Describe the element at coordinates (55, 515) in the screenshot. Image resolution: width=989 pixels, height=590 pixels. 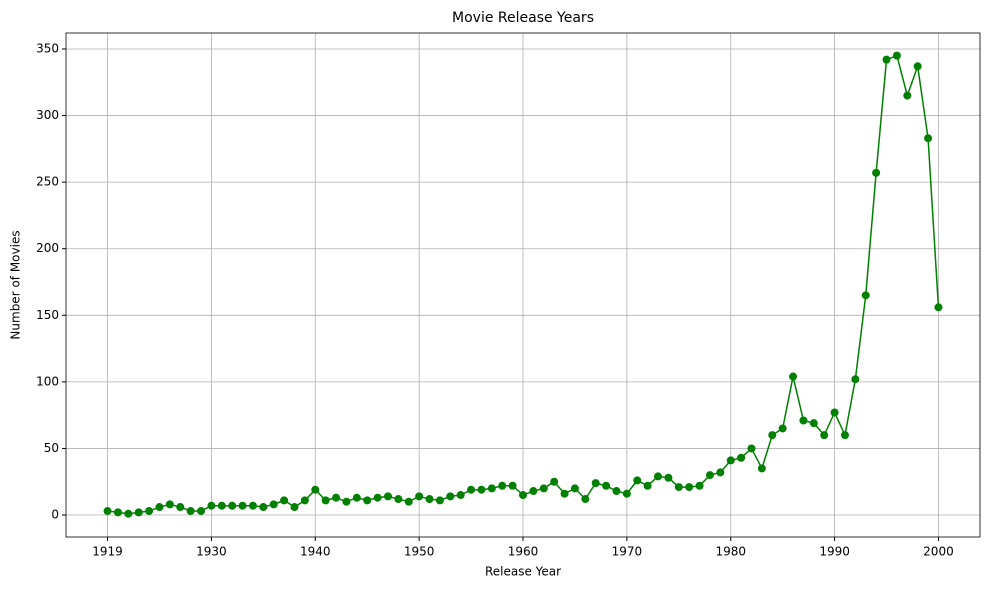
I see `y-tick-label: 0` at that location.